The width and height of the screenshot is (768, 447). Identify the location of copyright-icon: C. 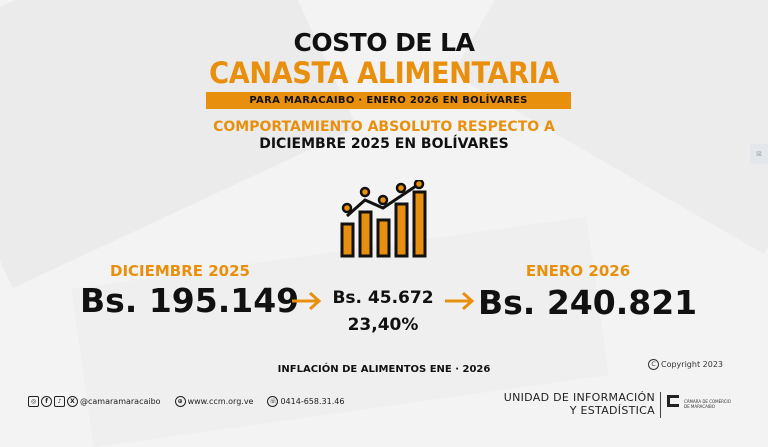
(653, 364).